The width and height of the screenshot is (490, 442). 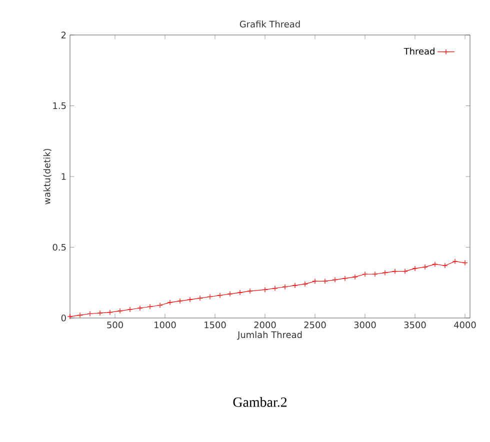 I want to click on y-tick-label: 0.5, so click(x=59, y=247).